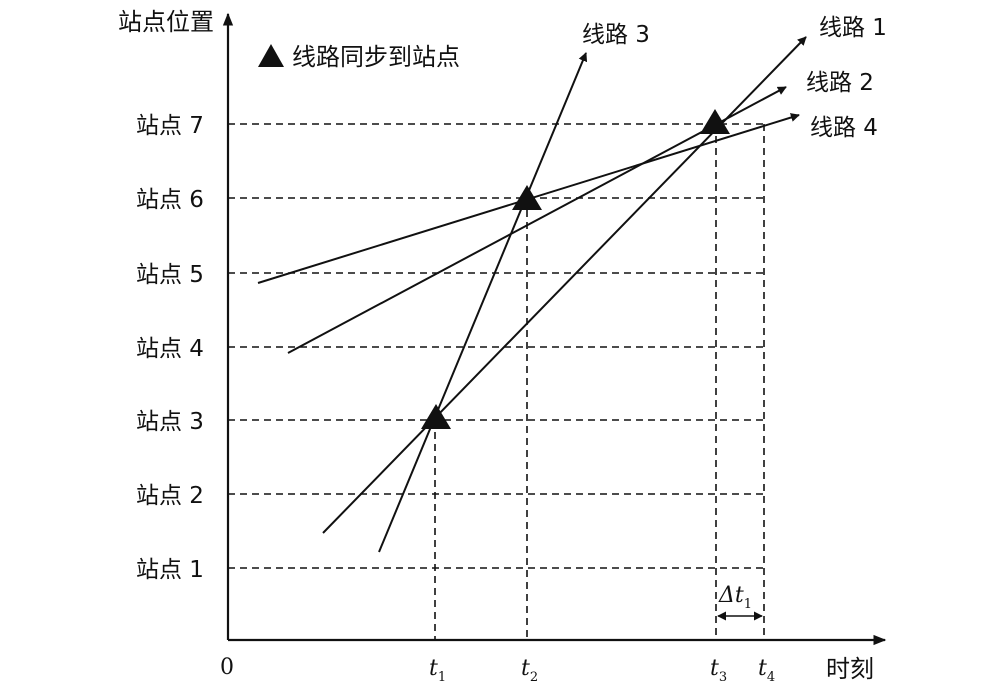  Describe the element at coordinates (170, 126) in the screenshot. I see `station-label-7: 站点 7` at that location.